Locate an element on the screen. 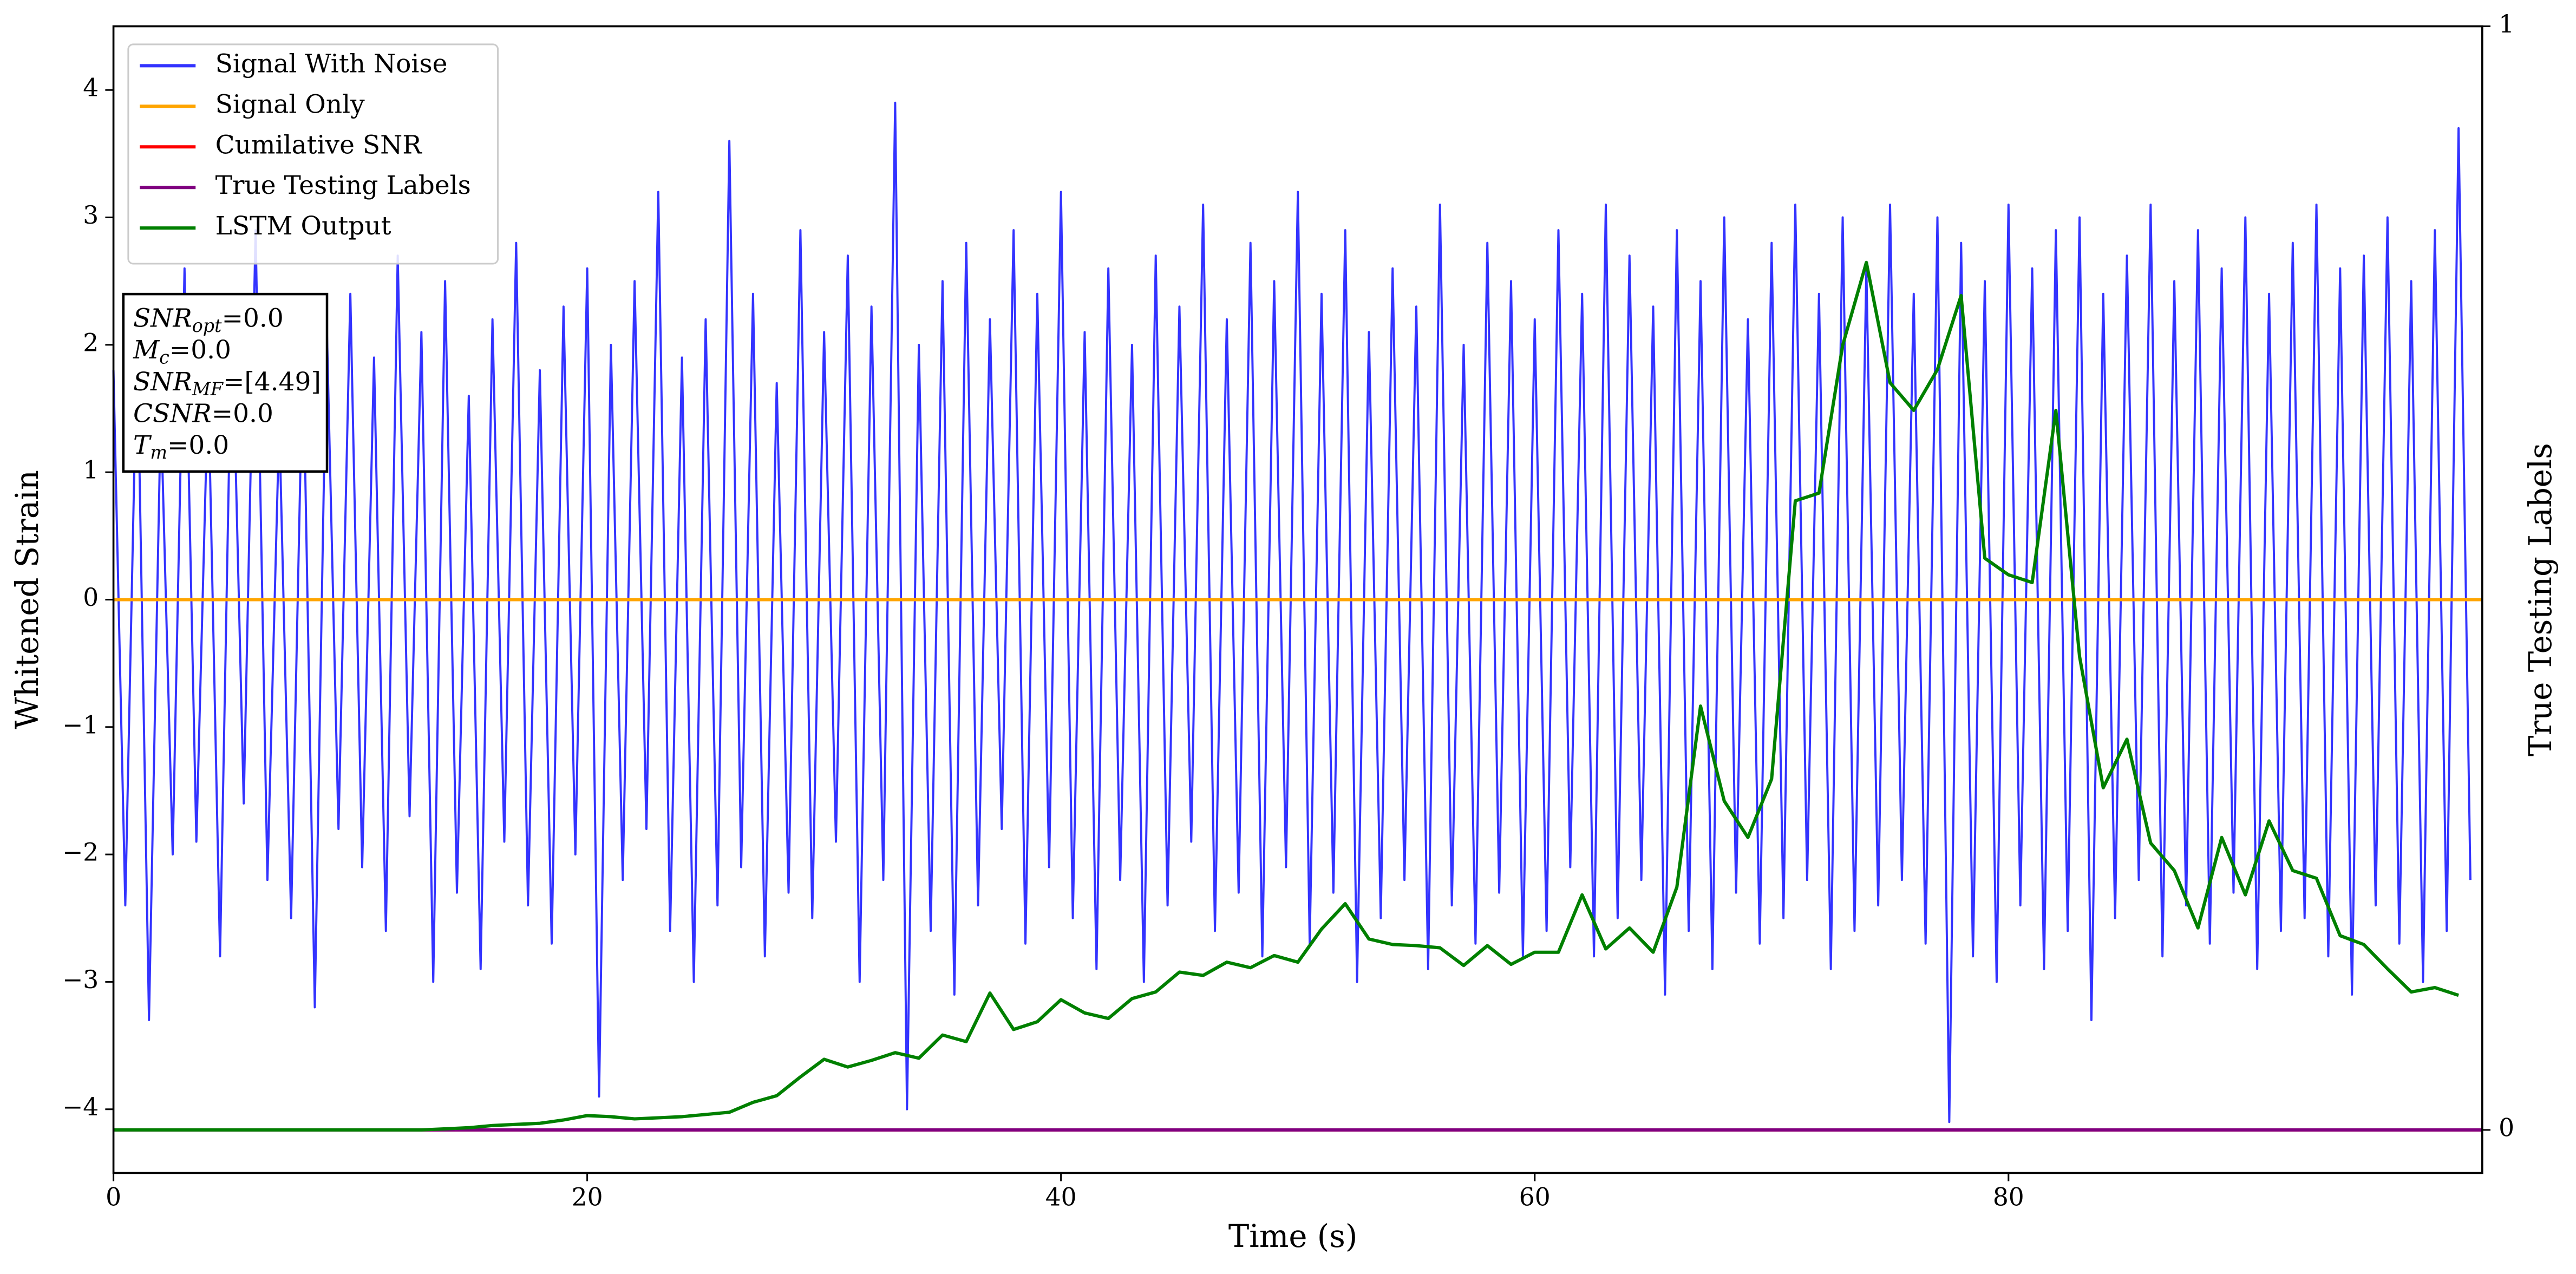 The height and width of the screenshot is (1274, 2576). y-tick-label: −1 is located at coordinates (80, 724).